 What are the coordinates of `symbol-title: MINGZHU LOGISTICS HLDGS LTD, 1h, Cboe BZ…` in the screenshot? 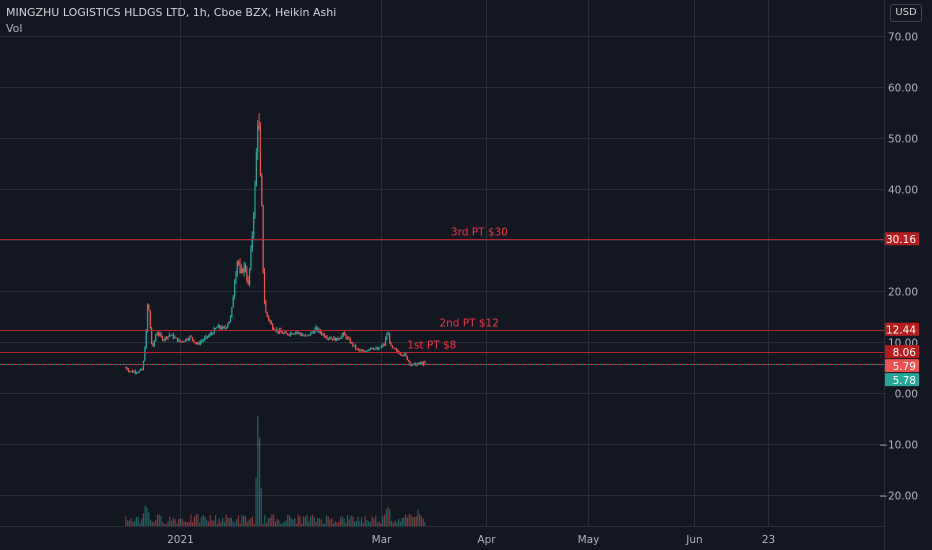 It's located at (171, 12).